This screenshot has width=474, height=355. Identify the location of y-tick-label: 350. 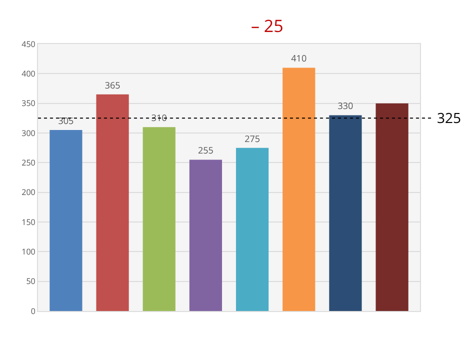
(29, 104).